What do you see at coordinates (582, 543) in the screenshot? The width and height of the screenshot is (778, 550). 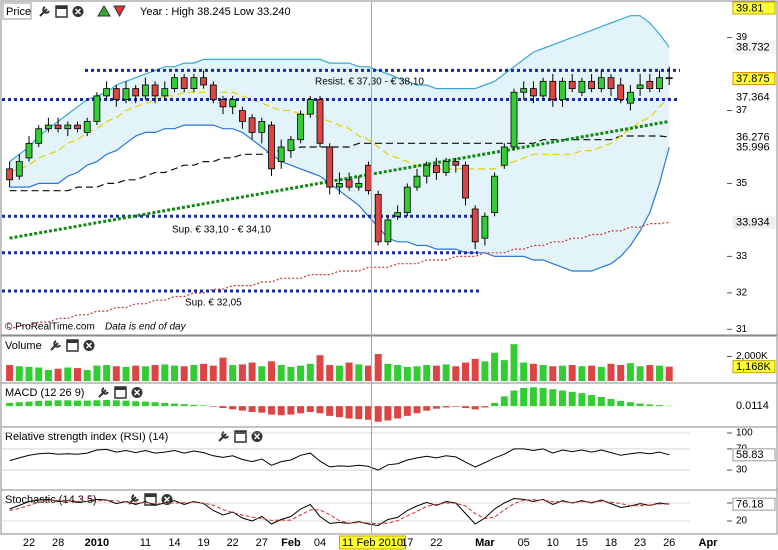 I see `x-tick-label: 15` at bounding box center [582, 543].